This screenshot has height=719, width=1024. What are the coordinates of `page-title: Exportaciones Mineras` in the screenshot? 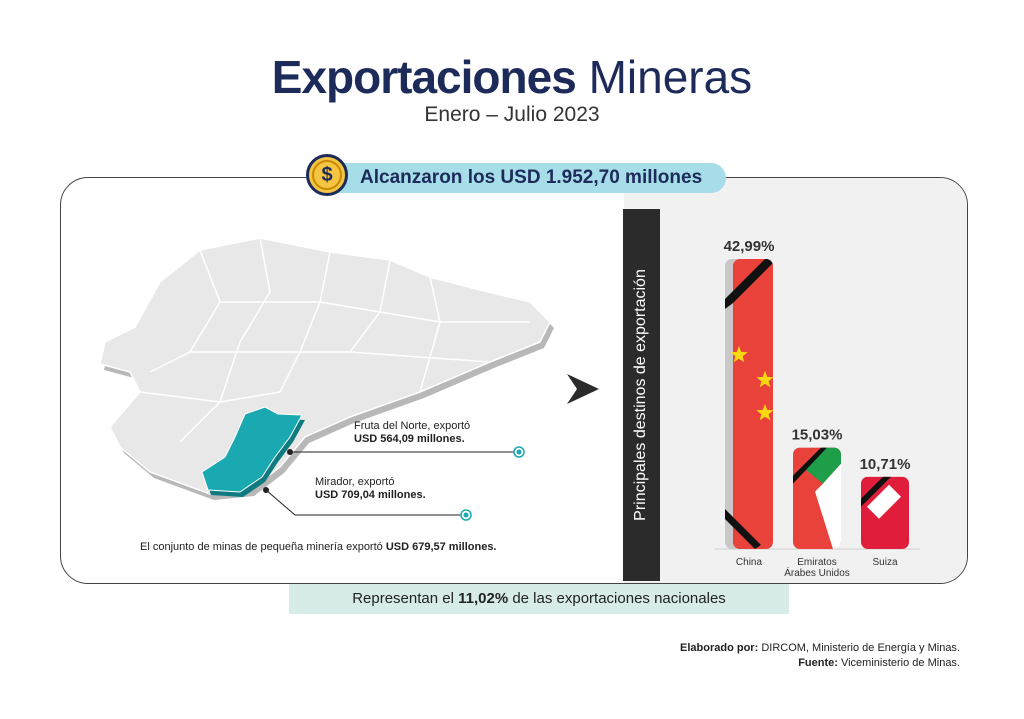 It's located at (512, 77).